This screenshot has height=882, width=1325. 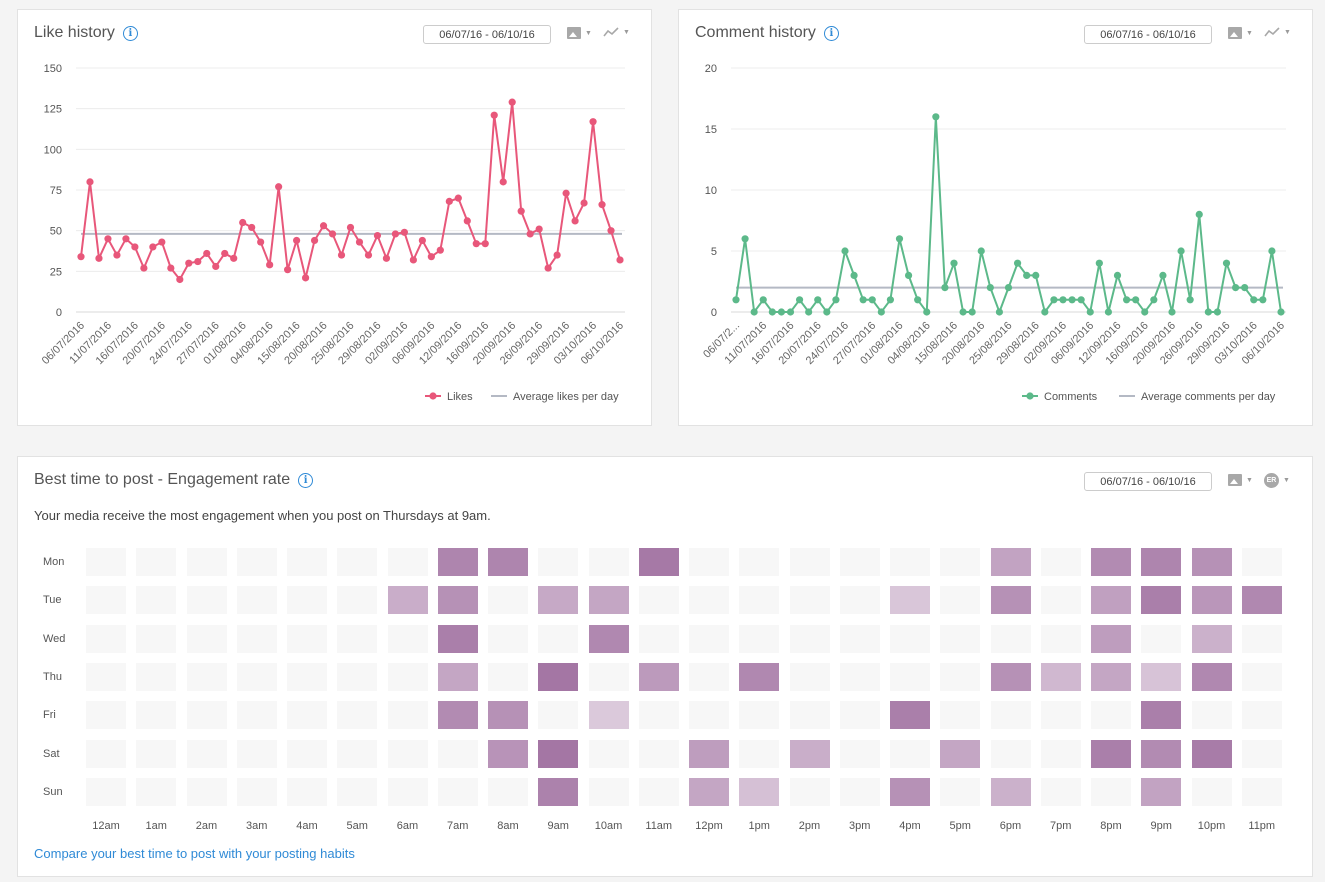 I want to click on like-date-range-button: 06/07/16 - 06/10/16, so click(x=487, y=34).